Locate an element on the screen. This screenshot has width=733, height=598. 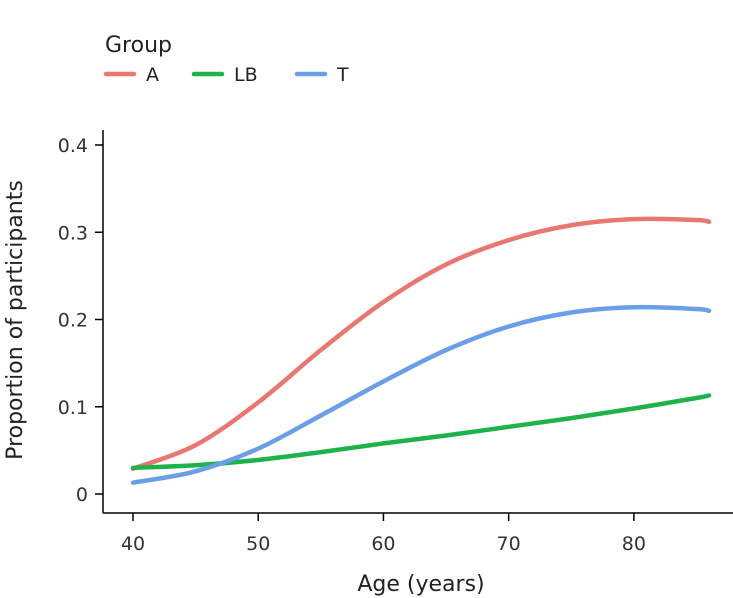
x-tick-label: 40 is located at coordinates (133, 544).